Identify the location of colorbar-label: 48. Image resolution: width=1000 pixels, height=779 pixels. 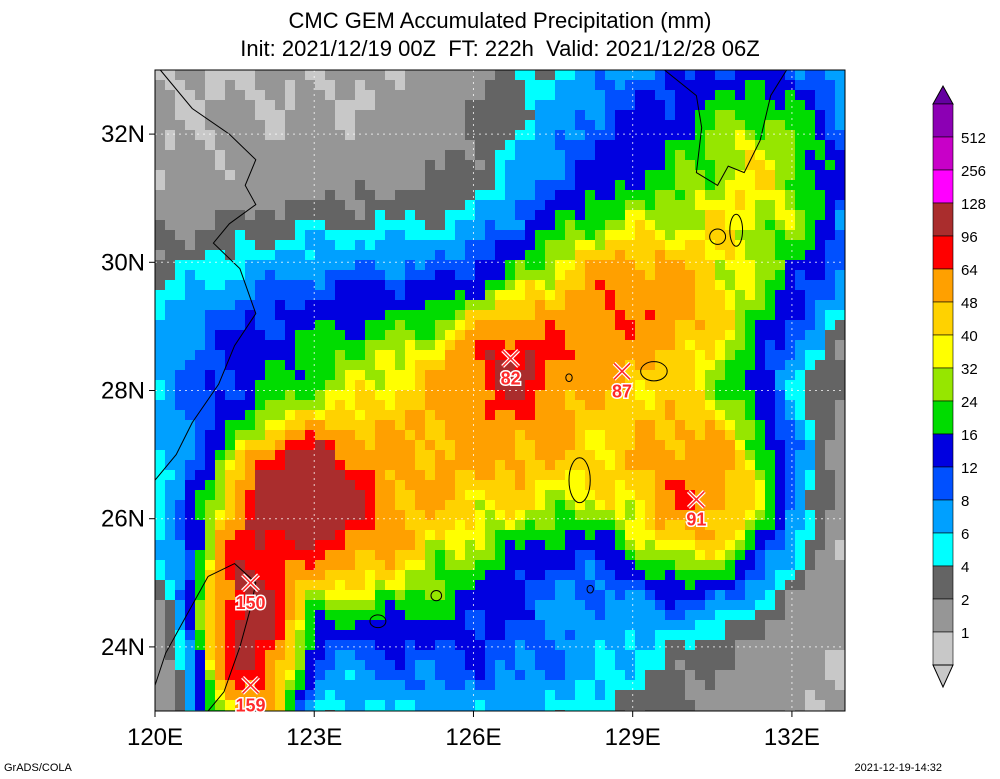
(969, 303).